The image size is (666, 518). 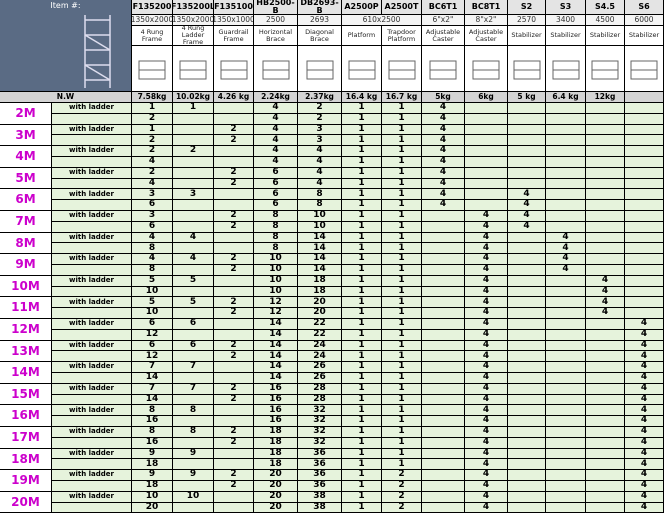 I want to click on quantity-cell: 32, so click(x=320, y=421).